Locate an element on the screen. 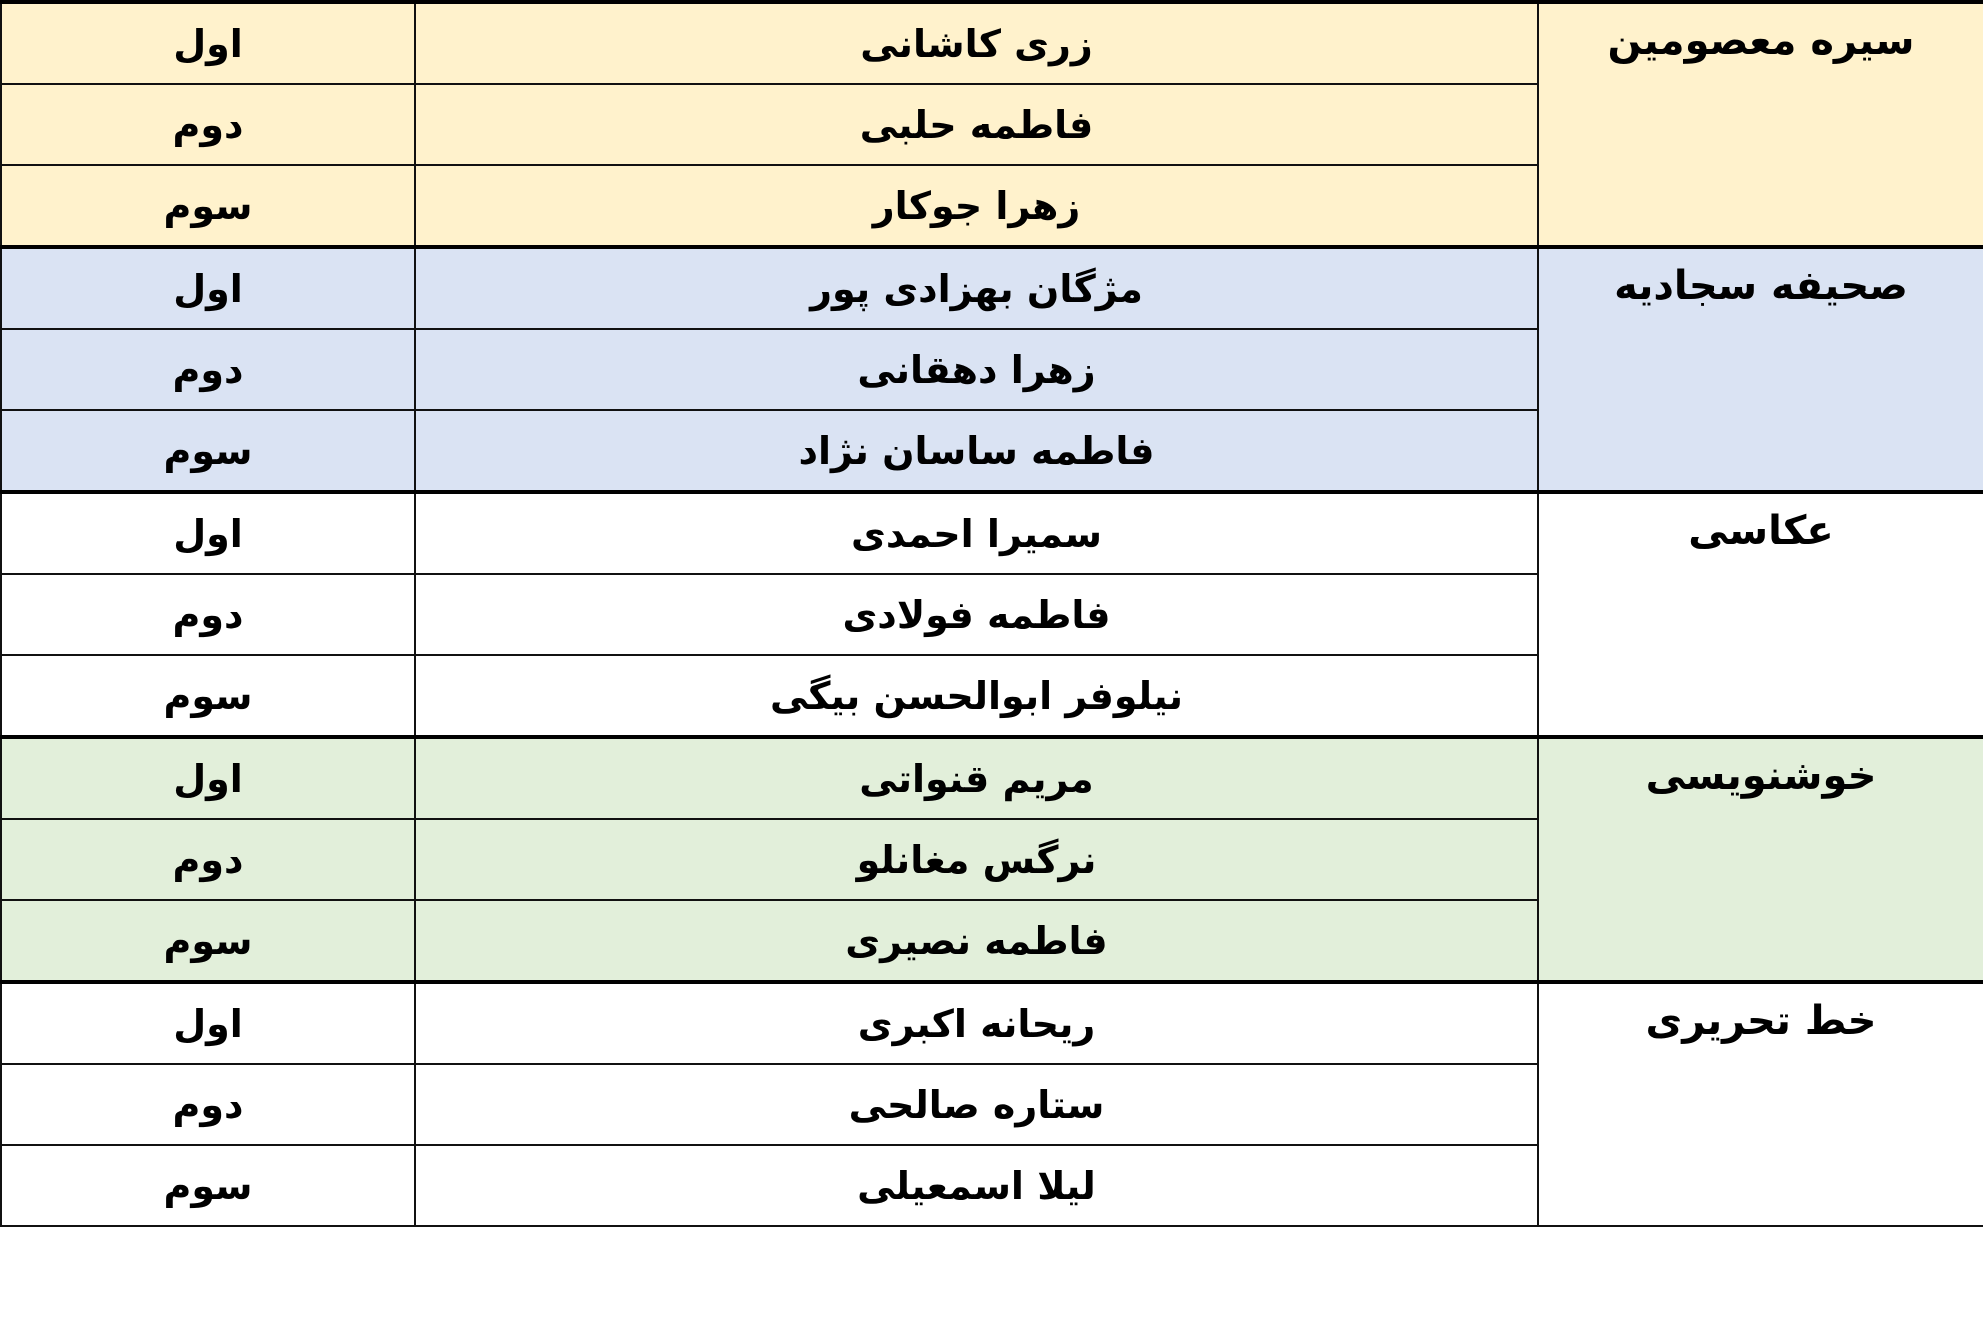 The image size is (1983, 1337). category-cell: خط تحریری is located at coordinates (1760, 1103).